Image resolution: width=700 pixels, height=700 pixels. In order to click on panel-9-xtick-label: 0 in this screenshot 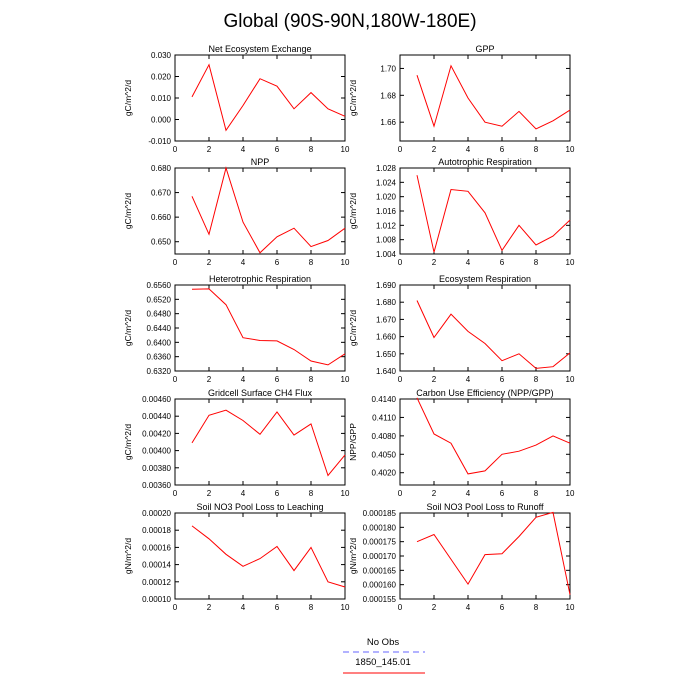, I will do `click(175, 607)`.